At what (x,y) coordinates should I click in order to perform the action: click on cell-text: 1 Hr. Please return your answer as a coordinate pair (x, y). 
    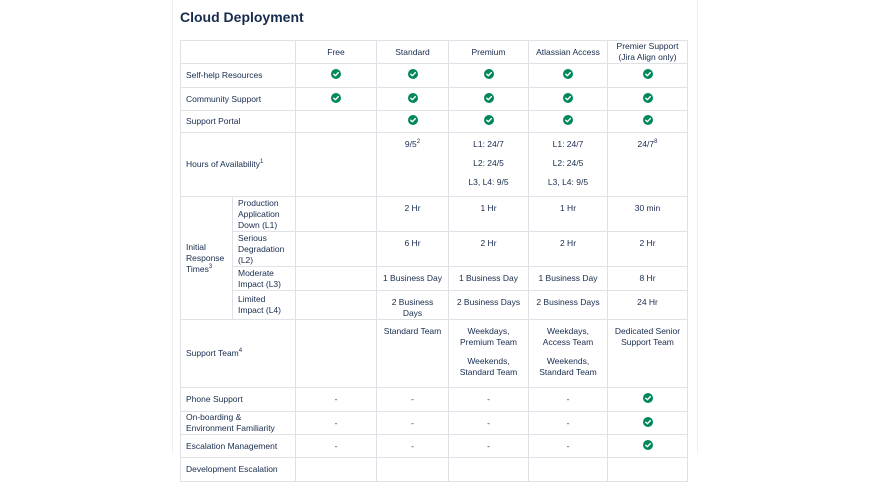
    Looking at the image, I should click on (568, 208).